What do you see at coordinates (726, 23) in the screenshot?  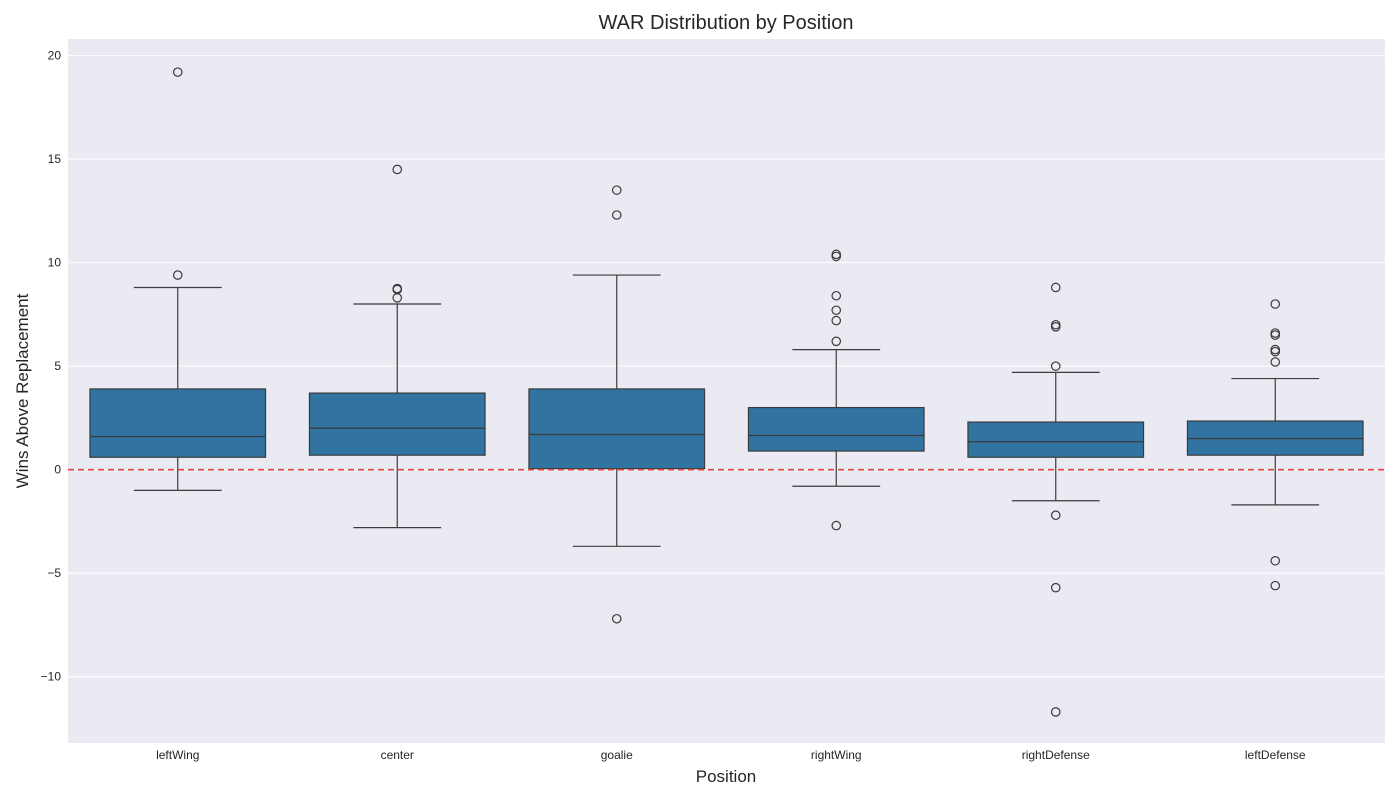 I see `chart-title: WAR Distribution by Position` at bounding box center [726, 23].